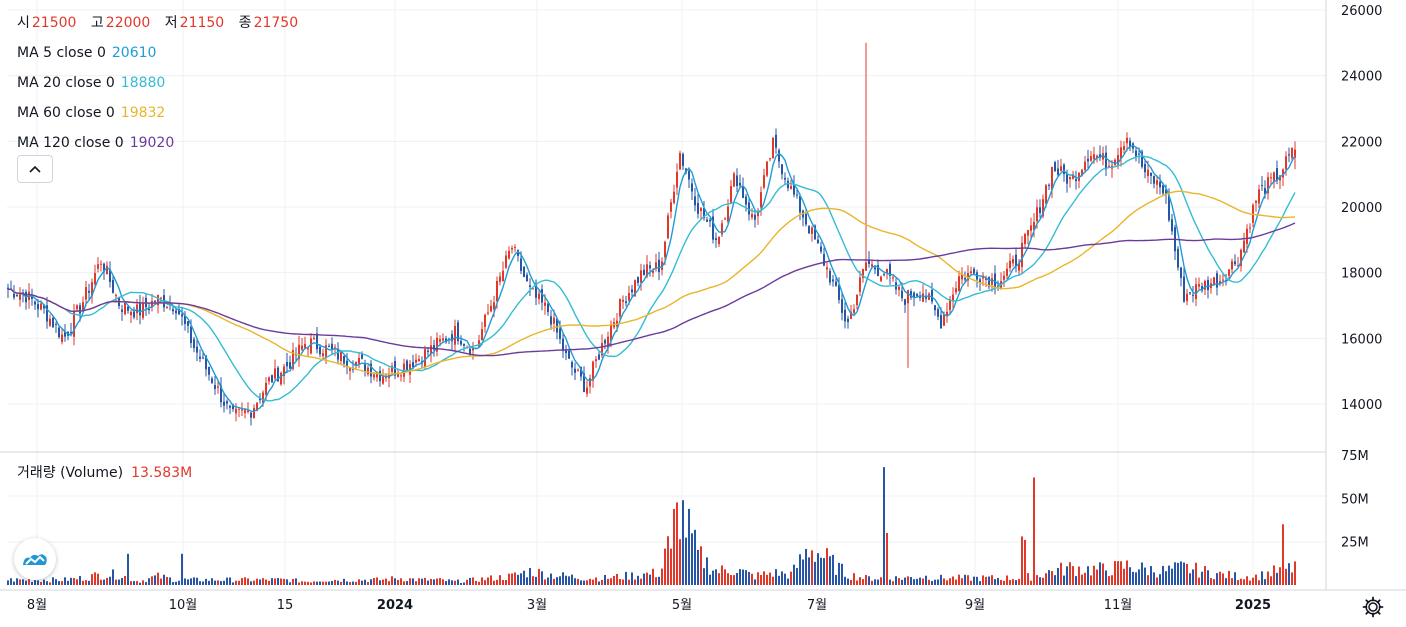  I want to click on settings-button, so click(1373, 607).